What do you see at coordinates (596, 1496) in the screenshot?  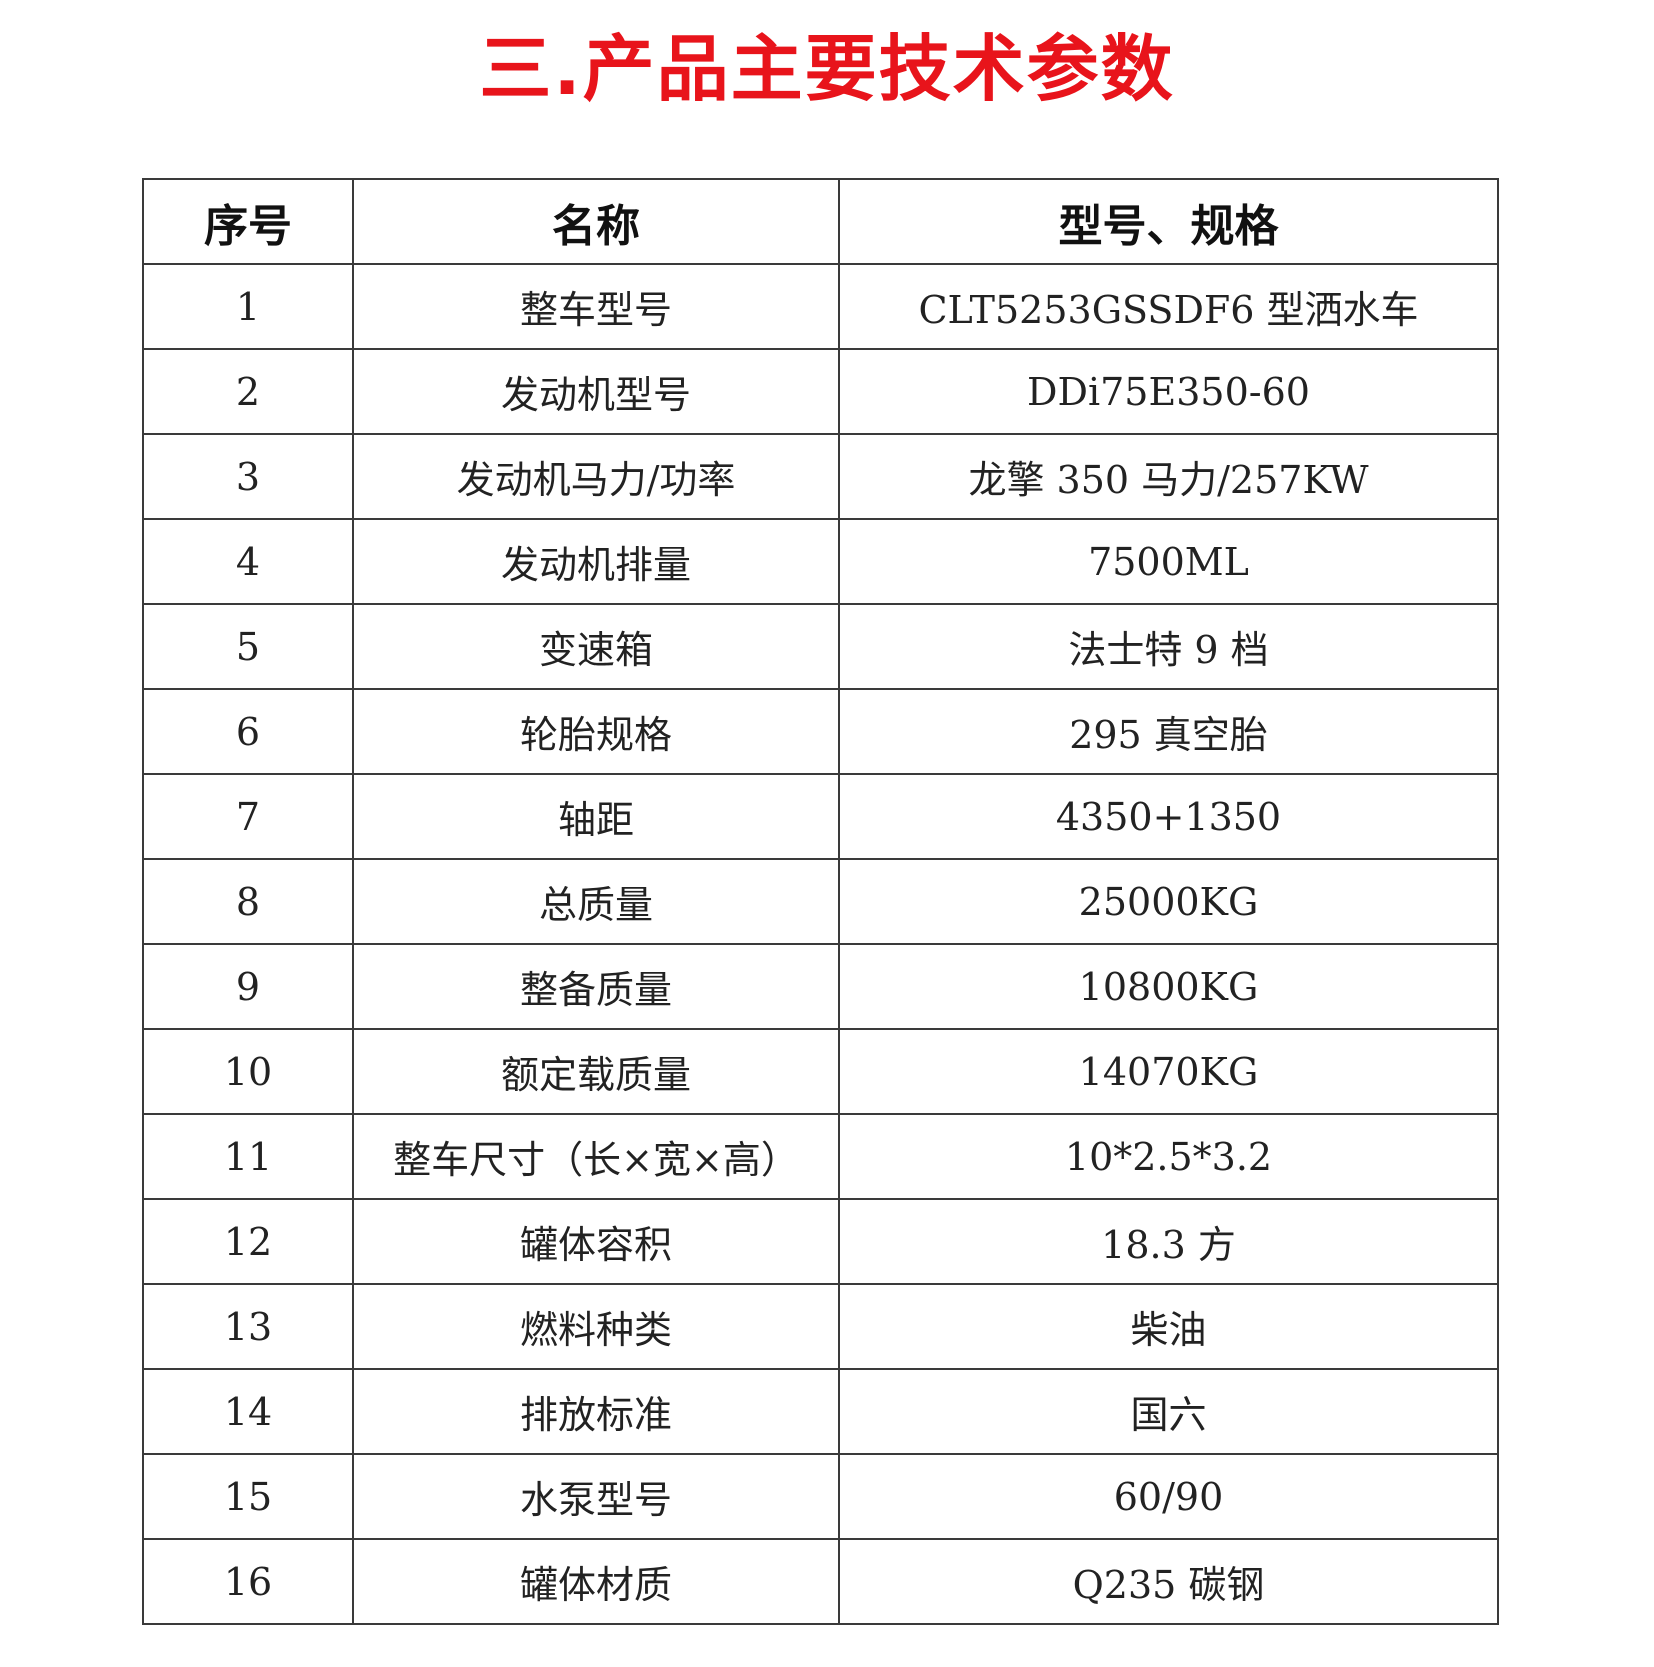 I see `cell-name: 水泵型号` at bounding box center [596, 1496].